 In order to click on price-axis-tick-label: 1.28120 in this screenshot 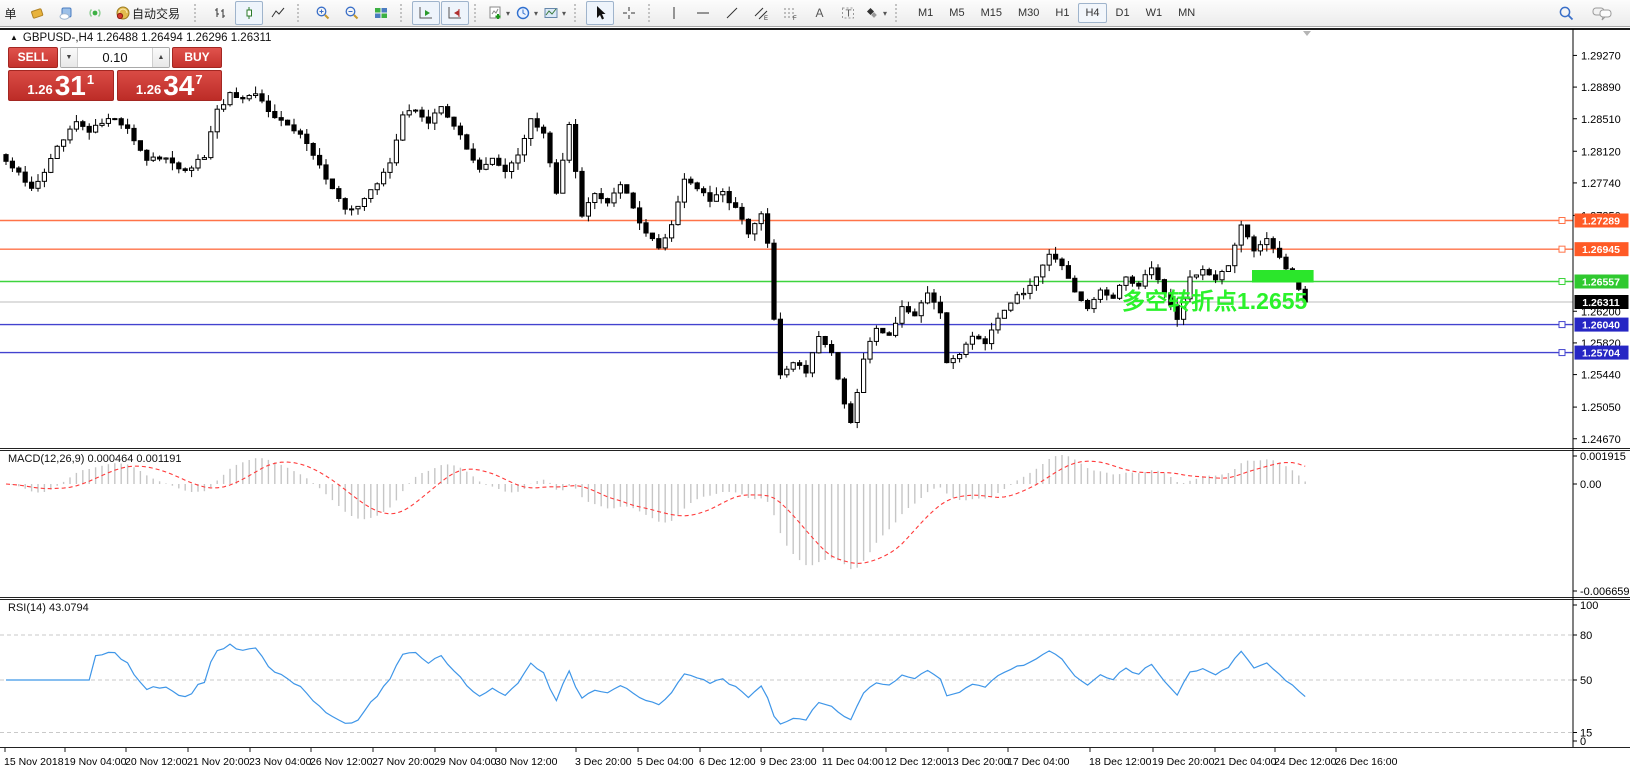, I will do `click(1601, 152)`.